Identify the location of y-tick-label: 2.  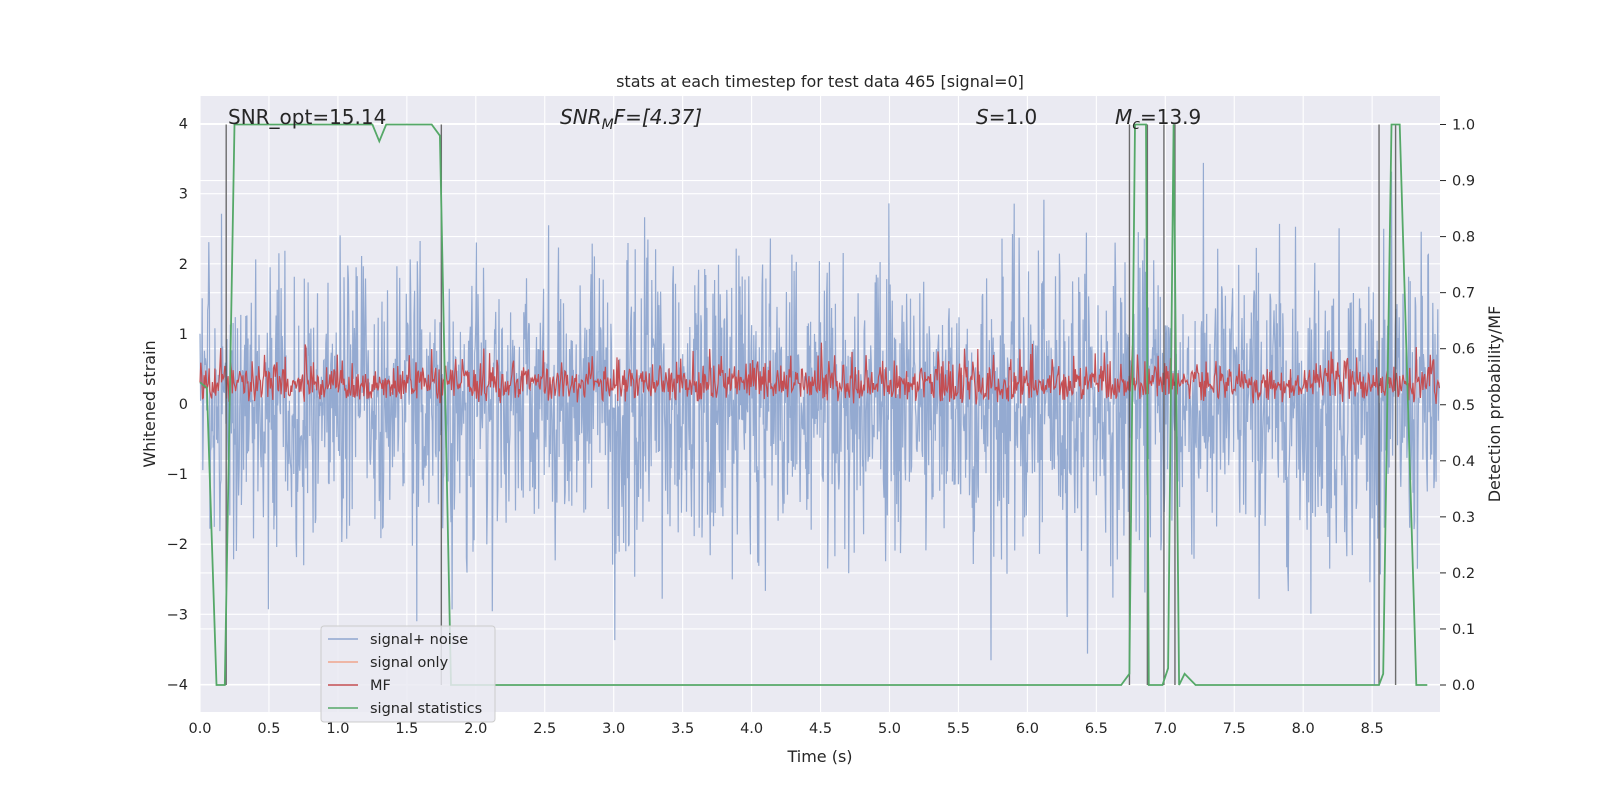
(183, 265).